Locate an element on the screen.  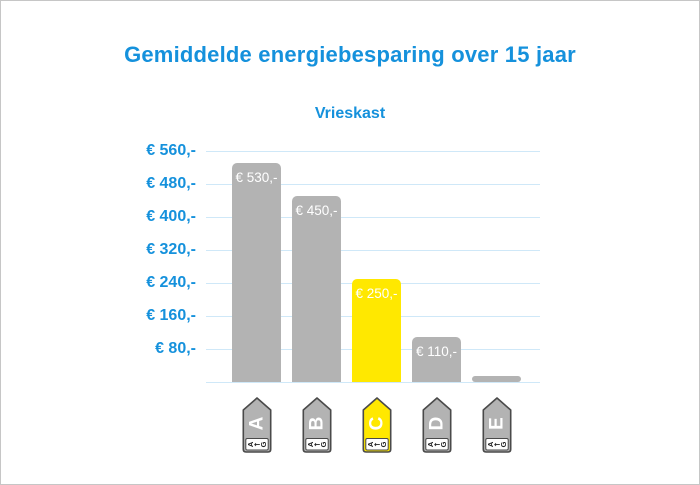
energy-label-icon-A: A A ← G is located at coordinates (257, 425).